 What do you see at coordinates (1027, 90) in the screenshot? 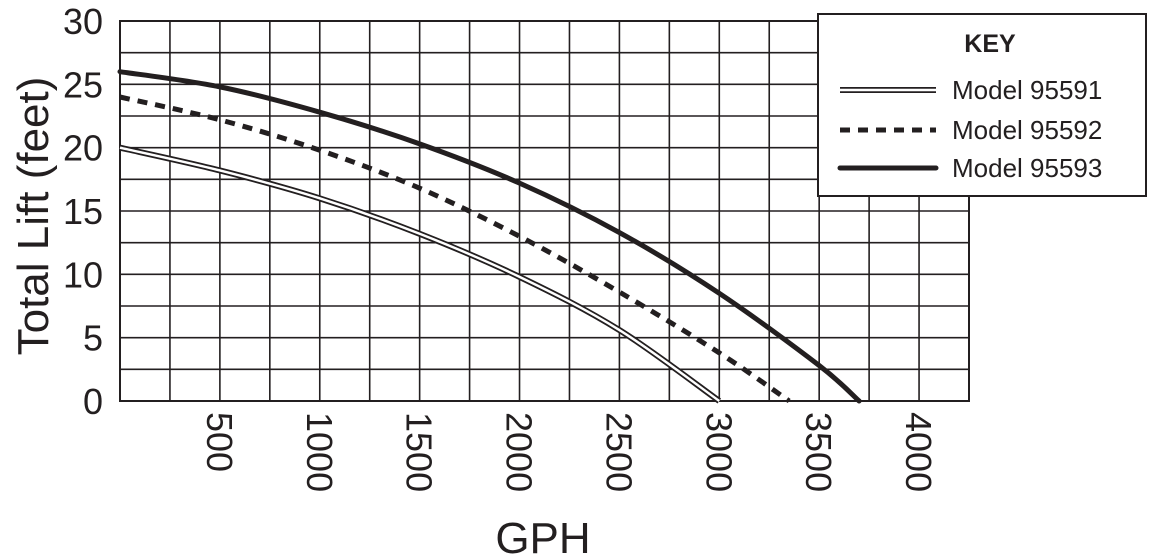
I see `legend-label: Model 95591` at bounding box center [1027, 90].